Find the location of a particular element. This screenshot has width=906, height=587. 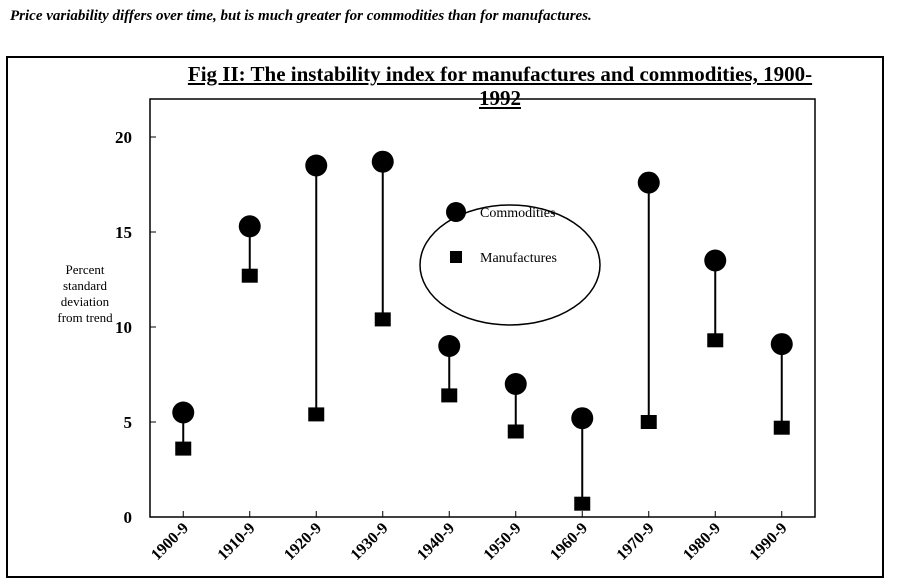

legend-frame is located at coordinates (510, 265).